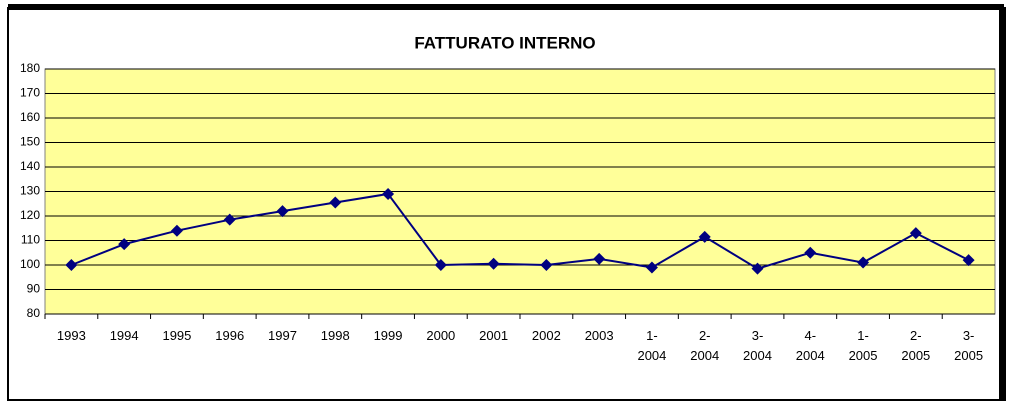 The image size is (1011, 407). I want to click on x-tick-label: 1997, so click(282, 335).